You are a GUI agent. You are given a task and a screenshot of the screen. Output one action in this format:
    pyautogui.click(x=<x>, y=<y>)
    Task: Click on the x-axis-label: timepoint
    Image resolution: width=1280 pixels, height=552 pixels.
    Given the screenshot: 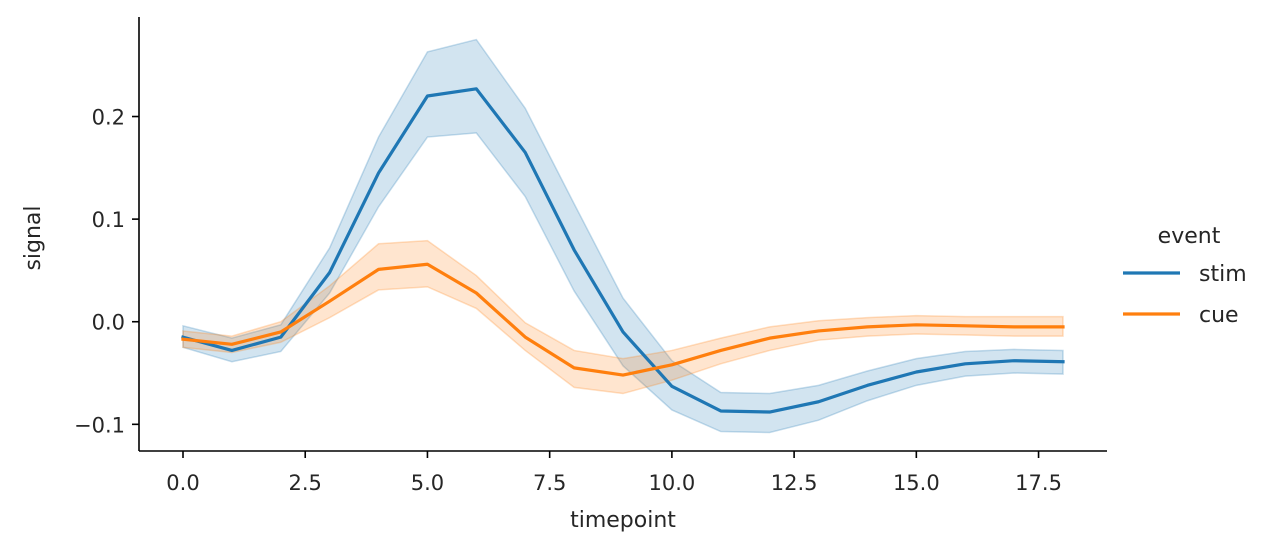 What is the action you would take?
    pyautogui.click(x=623, y=520)
    